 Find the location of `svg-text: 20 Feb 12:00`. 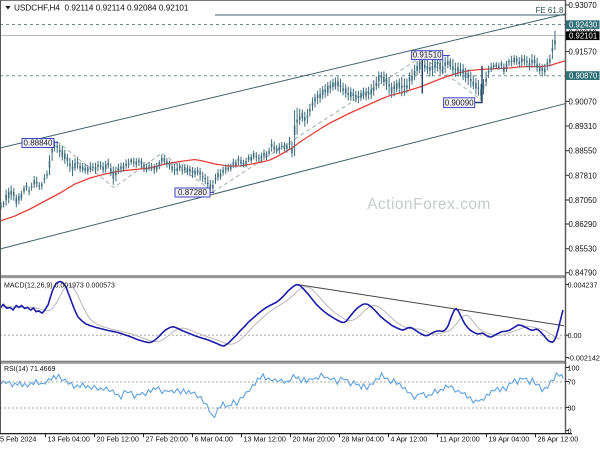

svg-text: 20 Feb 12:00 is located at coordinates (118, 439).